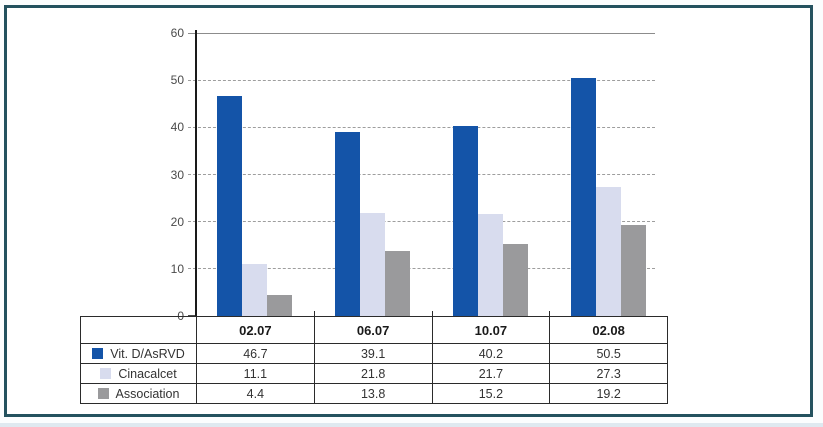 The width and height of the screenshot is (823, 427). What do you see at coordinates (177, 221) in the screenshot?
I see `y-axis-tick-label: 20` at bounding box center [177, 221].